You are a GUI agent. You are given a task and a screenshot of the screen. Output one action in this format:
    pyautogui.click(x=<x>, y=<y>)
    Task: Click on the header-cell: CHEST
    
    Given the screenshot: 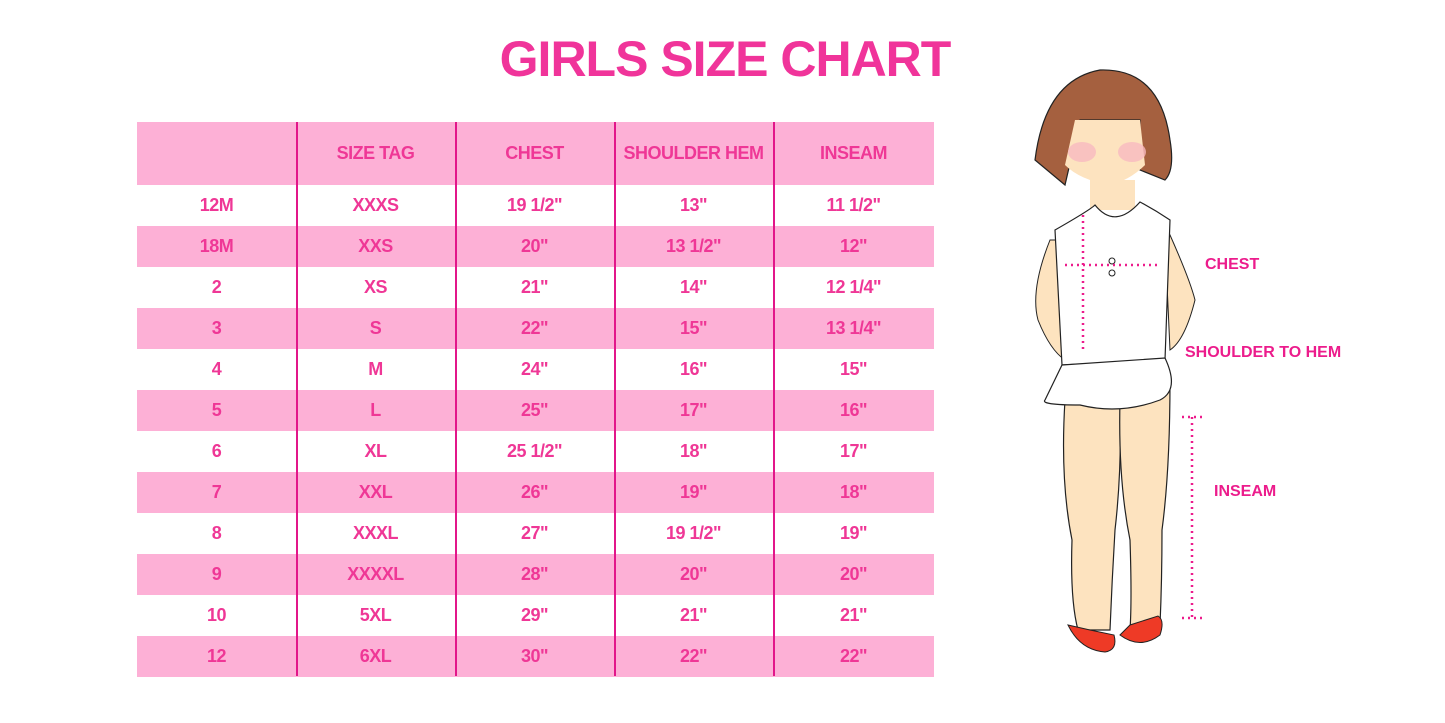 What is the action you would take?
    pyautogui.click(x=534, y=153)
    